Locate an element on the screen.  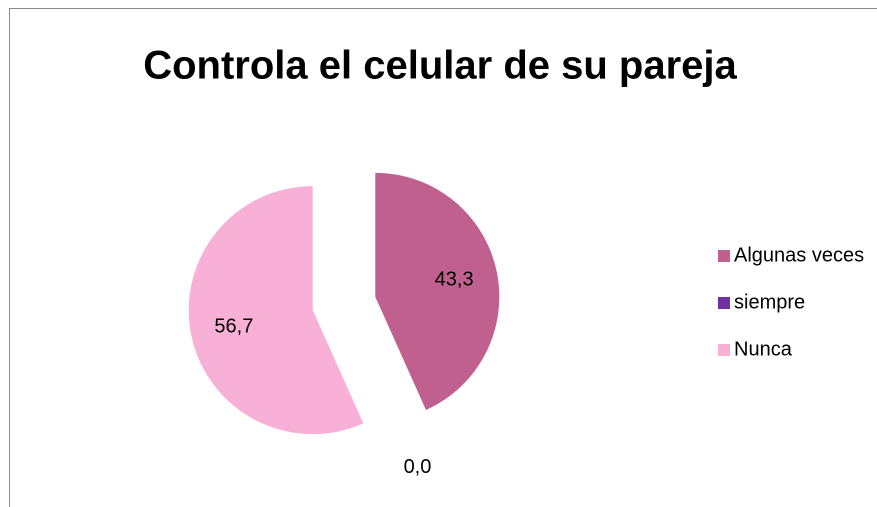
legend-label: Nunca is located at coordinates (763, 349).